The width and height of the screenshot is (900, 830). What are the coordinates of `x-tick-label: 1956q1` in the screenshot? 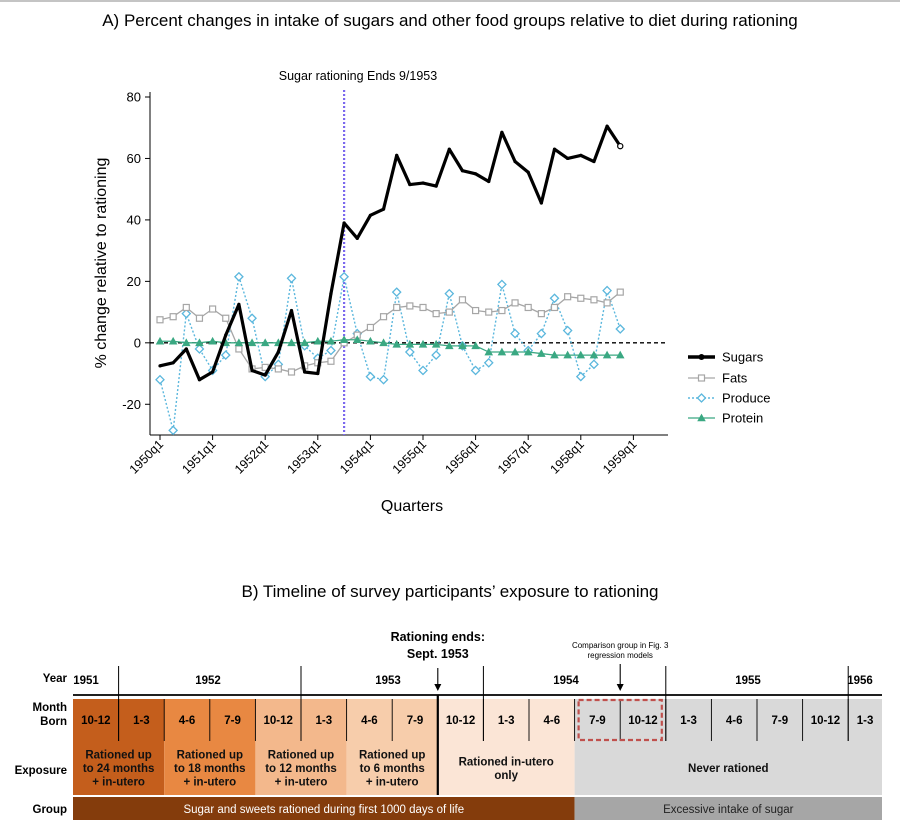 It's located at (461, 456).